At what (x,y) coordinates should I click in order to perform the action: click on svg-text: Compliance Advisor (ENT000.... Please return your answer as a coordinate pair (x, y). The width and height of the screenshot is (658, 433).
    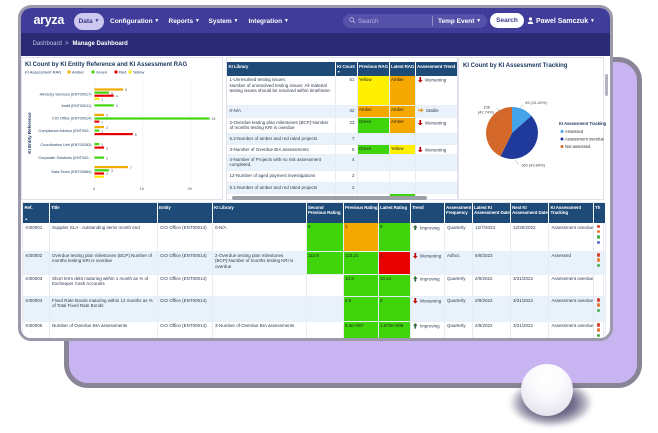
    Looking at the image, I should click on (65, 131).